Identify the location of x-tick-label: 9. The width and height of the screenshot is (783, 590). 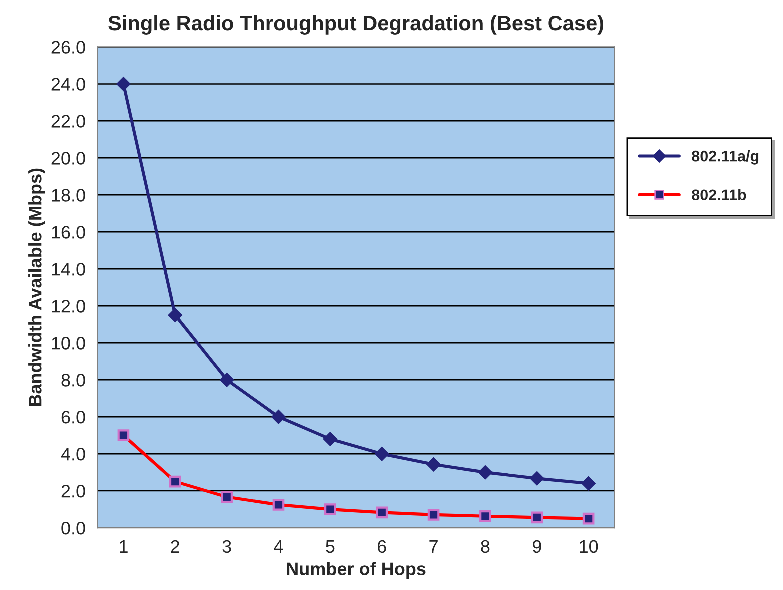
(537, 547).